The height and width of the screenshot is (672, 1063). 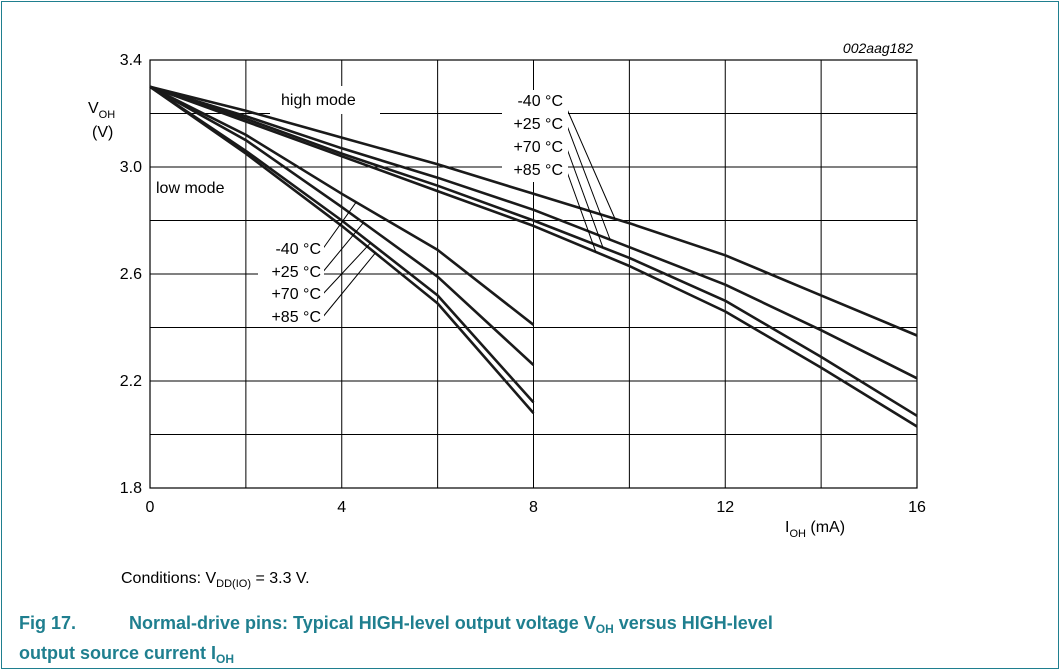 I want to click on high-temp-label: +70 °C, so click(x=538, y=147).